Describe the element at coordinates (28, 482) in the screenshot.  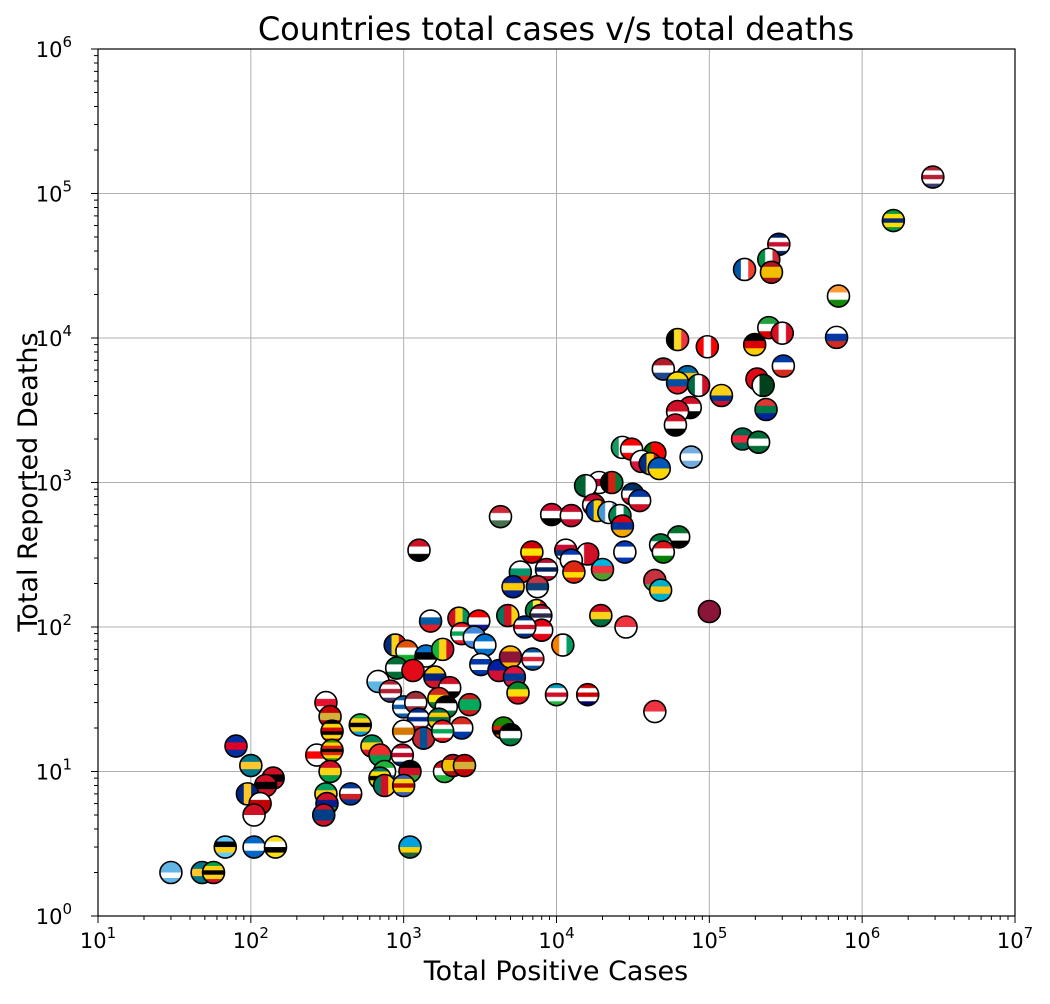
I see `y-axis-label: Total Reported Deaths` at that location.